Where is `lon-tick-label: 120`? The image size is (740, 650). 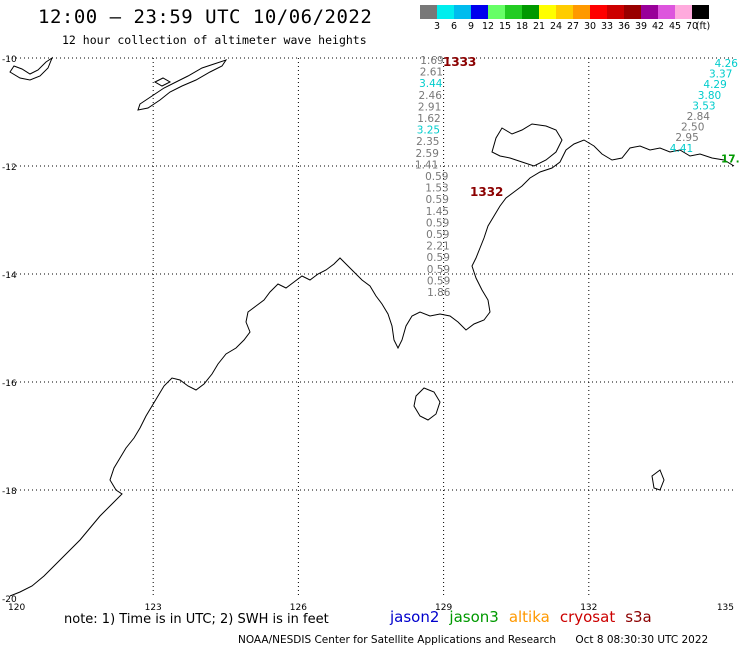
lon-tick-label: 120 is located at coordinates (16, 608).